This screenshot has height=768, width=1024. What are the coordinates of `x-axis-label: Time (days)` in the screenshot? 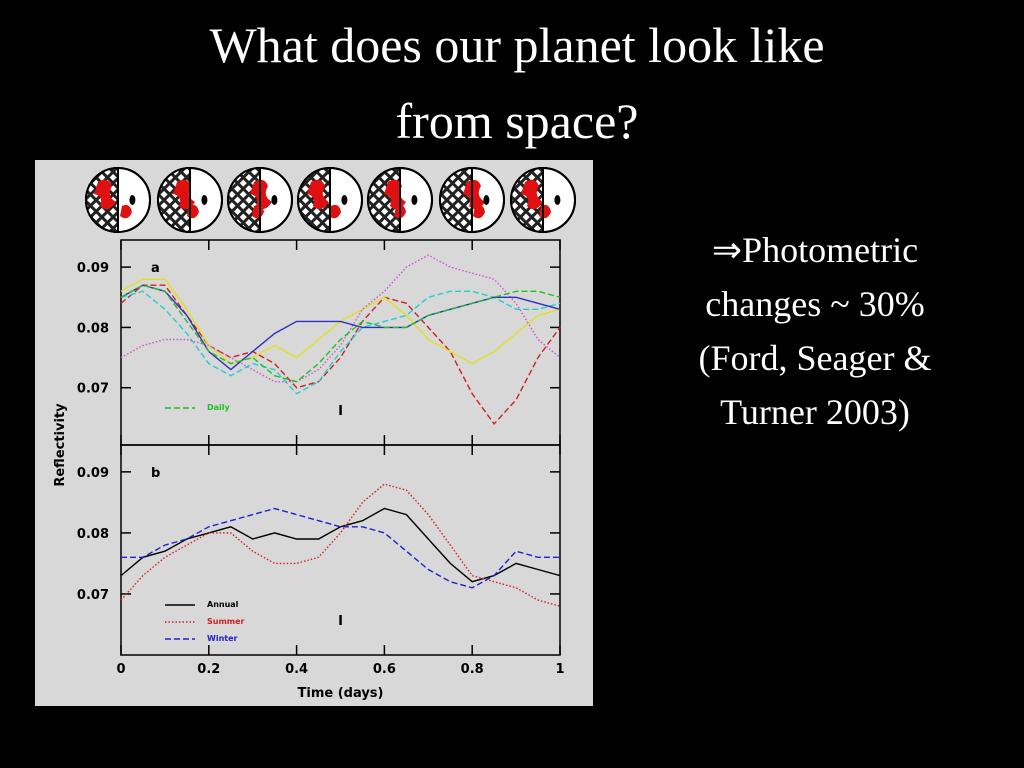 It's located at (341, 693).